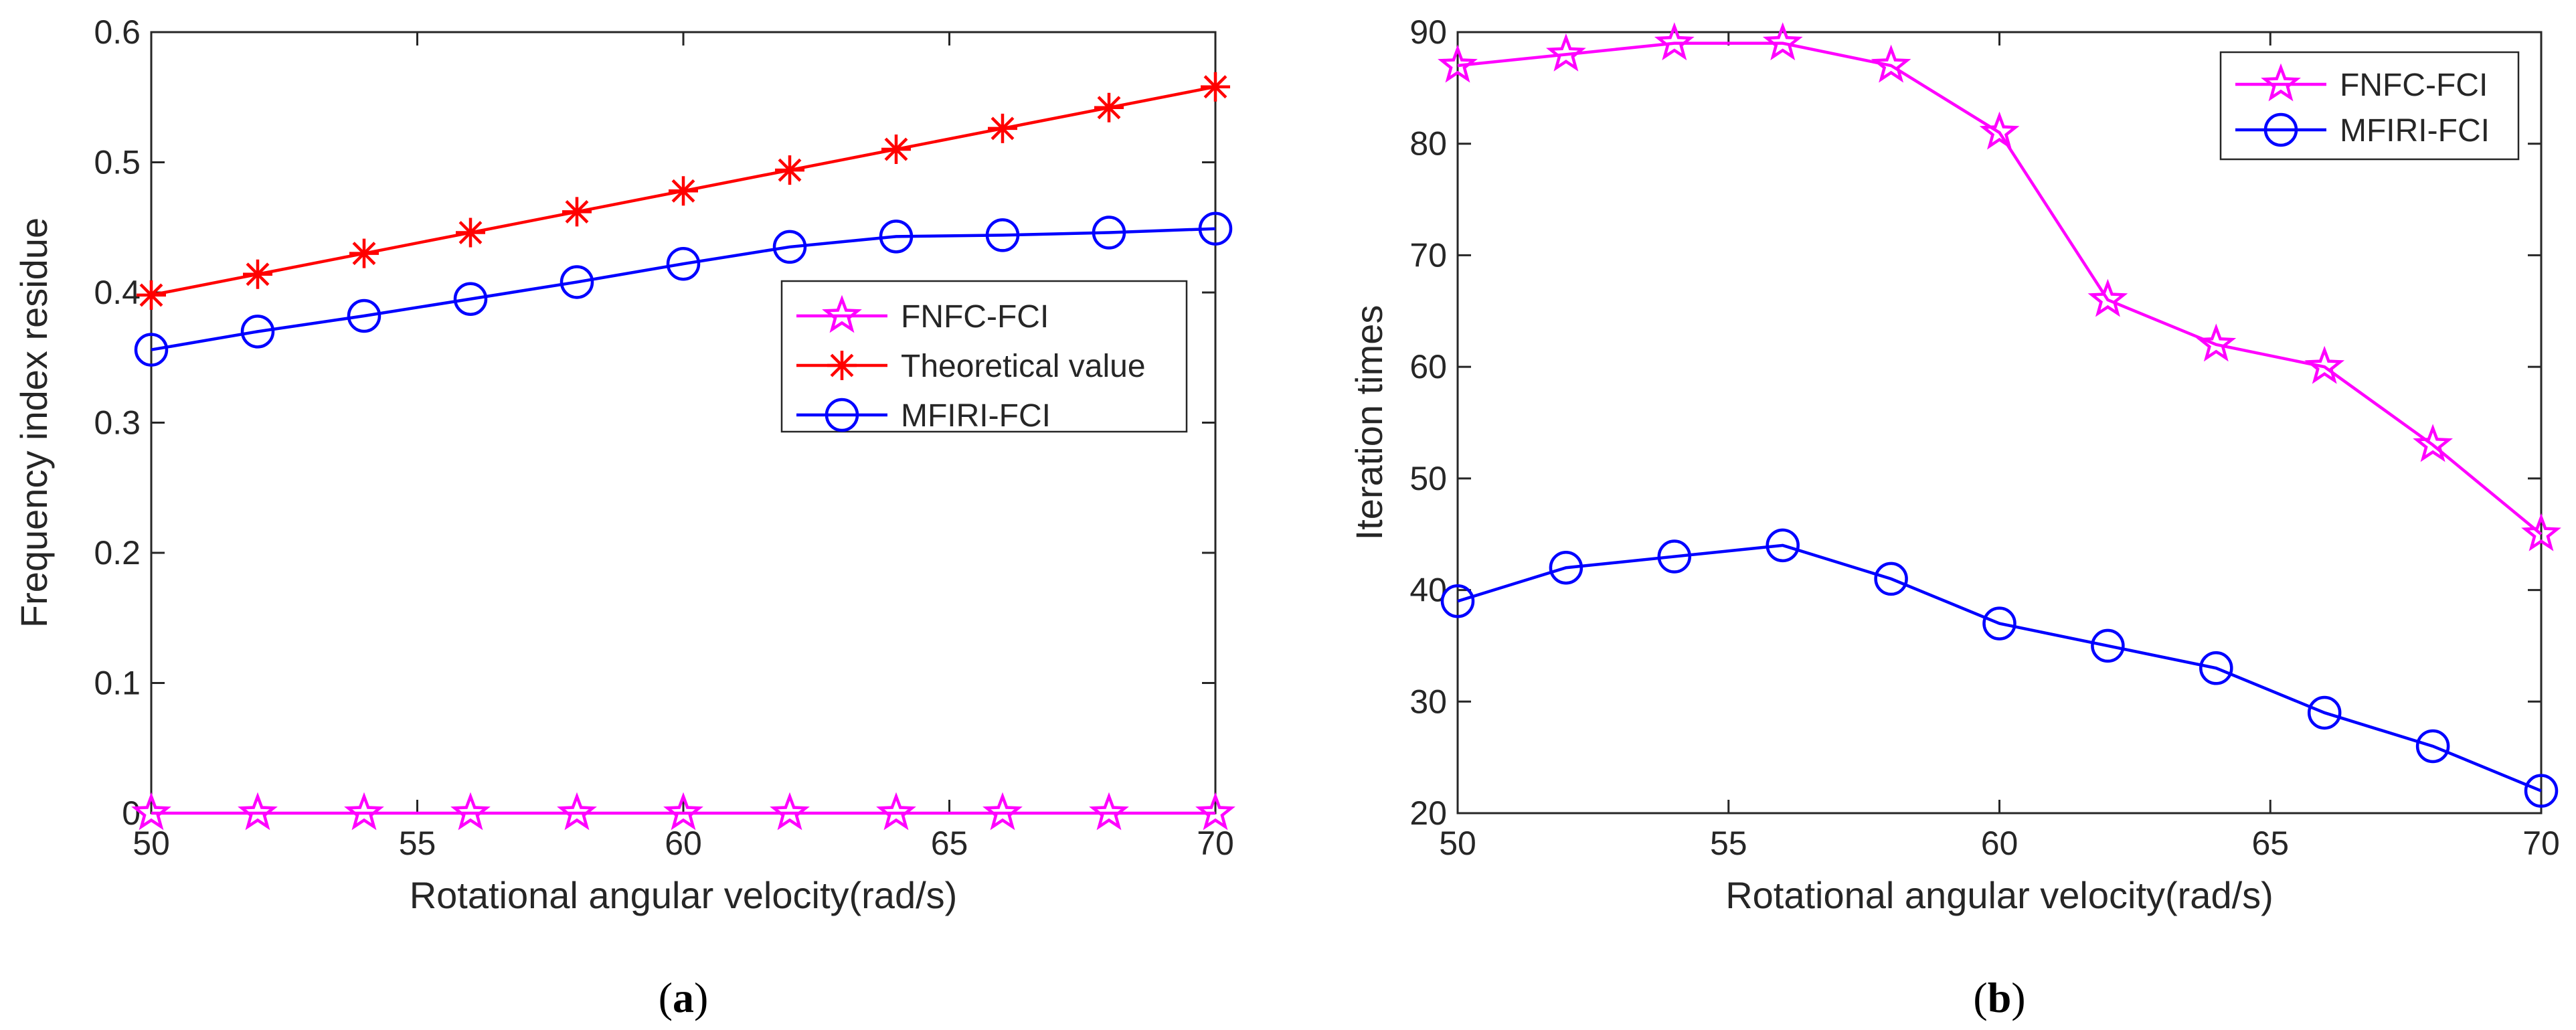  Describe the element at coordinates (683, 997) in the screenshot. I see `caption-letter: a` at that location.